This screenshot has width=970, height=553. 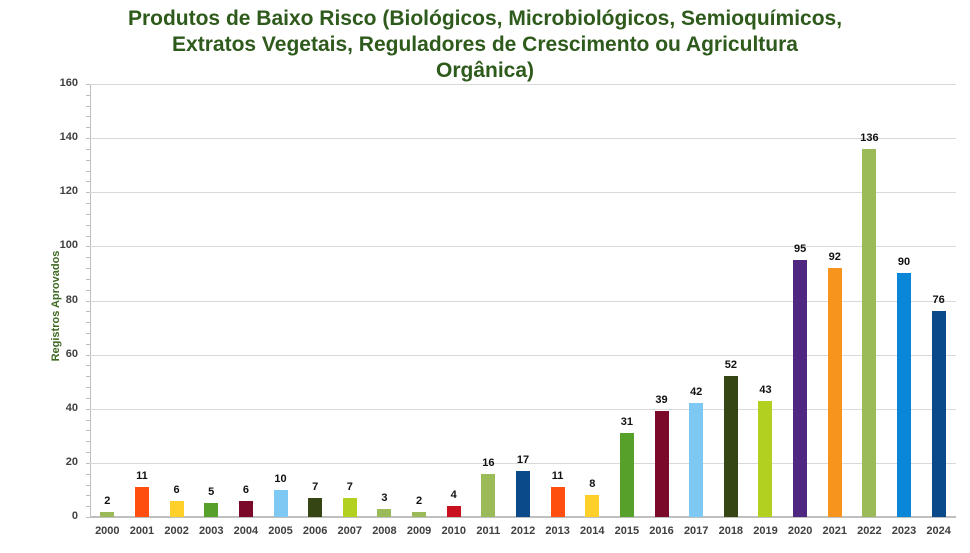 I want to click on chart-title-line-3: Orgânica), so click(x=485, y=70).